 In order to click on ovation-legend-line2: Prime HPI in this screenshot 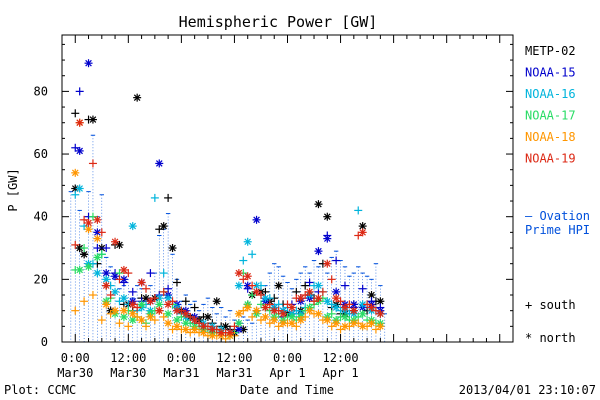, I will do `click(557, 230)`.